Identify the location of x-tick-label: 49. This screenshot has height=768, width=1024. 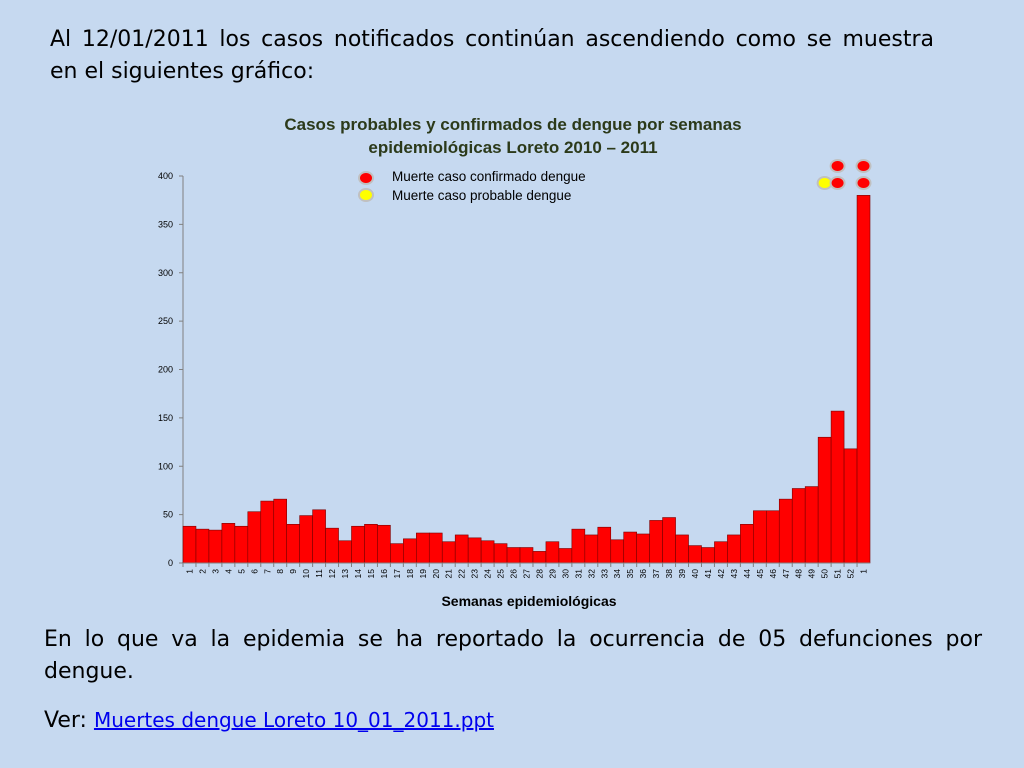
(812, 574).